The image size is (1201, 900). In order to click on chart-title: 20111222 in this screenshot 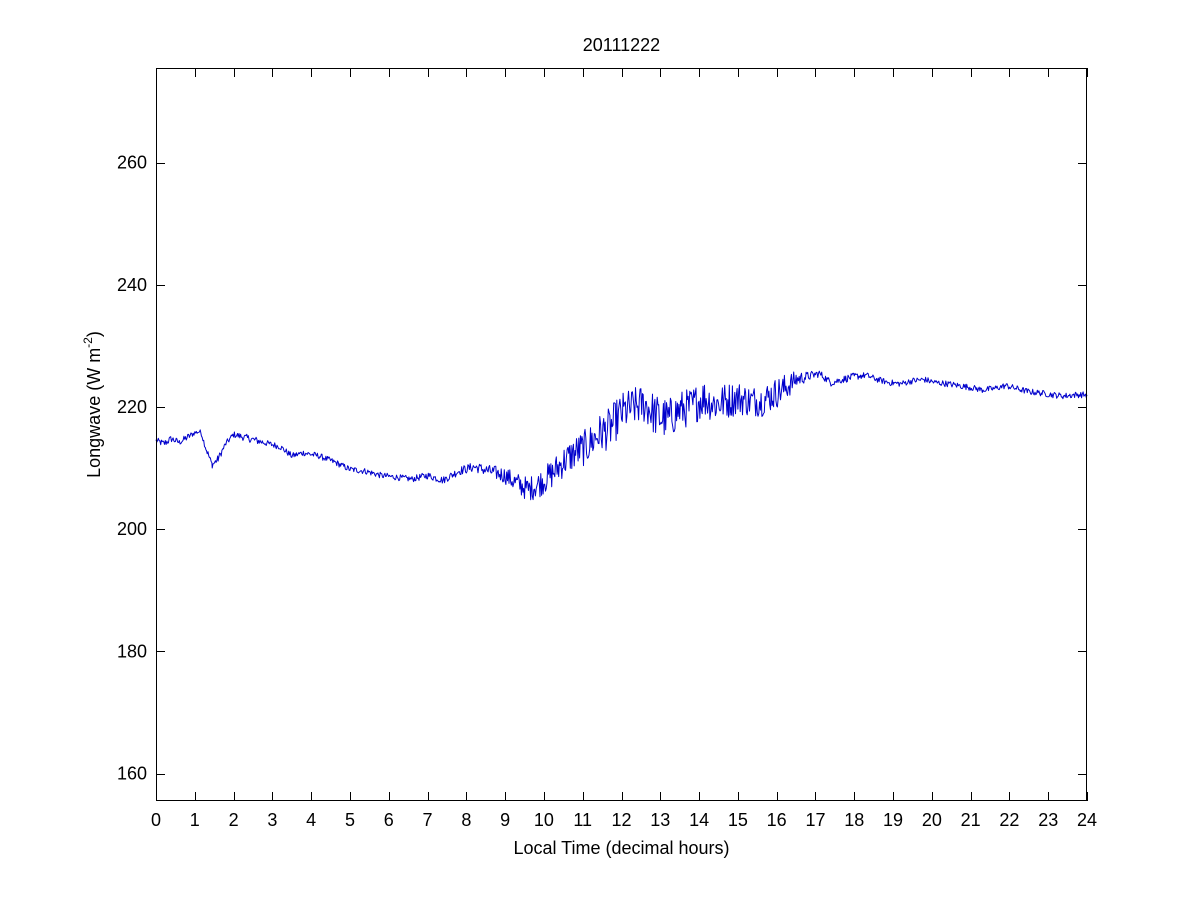, I will do `click(621, 45)`.